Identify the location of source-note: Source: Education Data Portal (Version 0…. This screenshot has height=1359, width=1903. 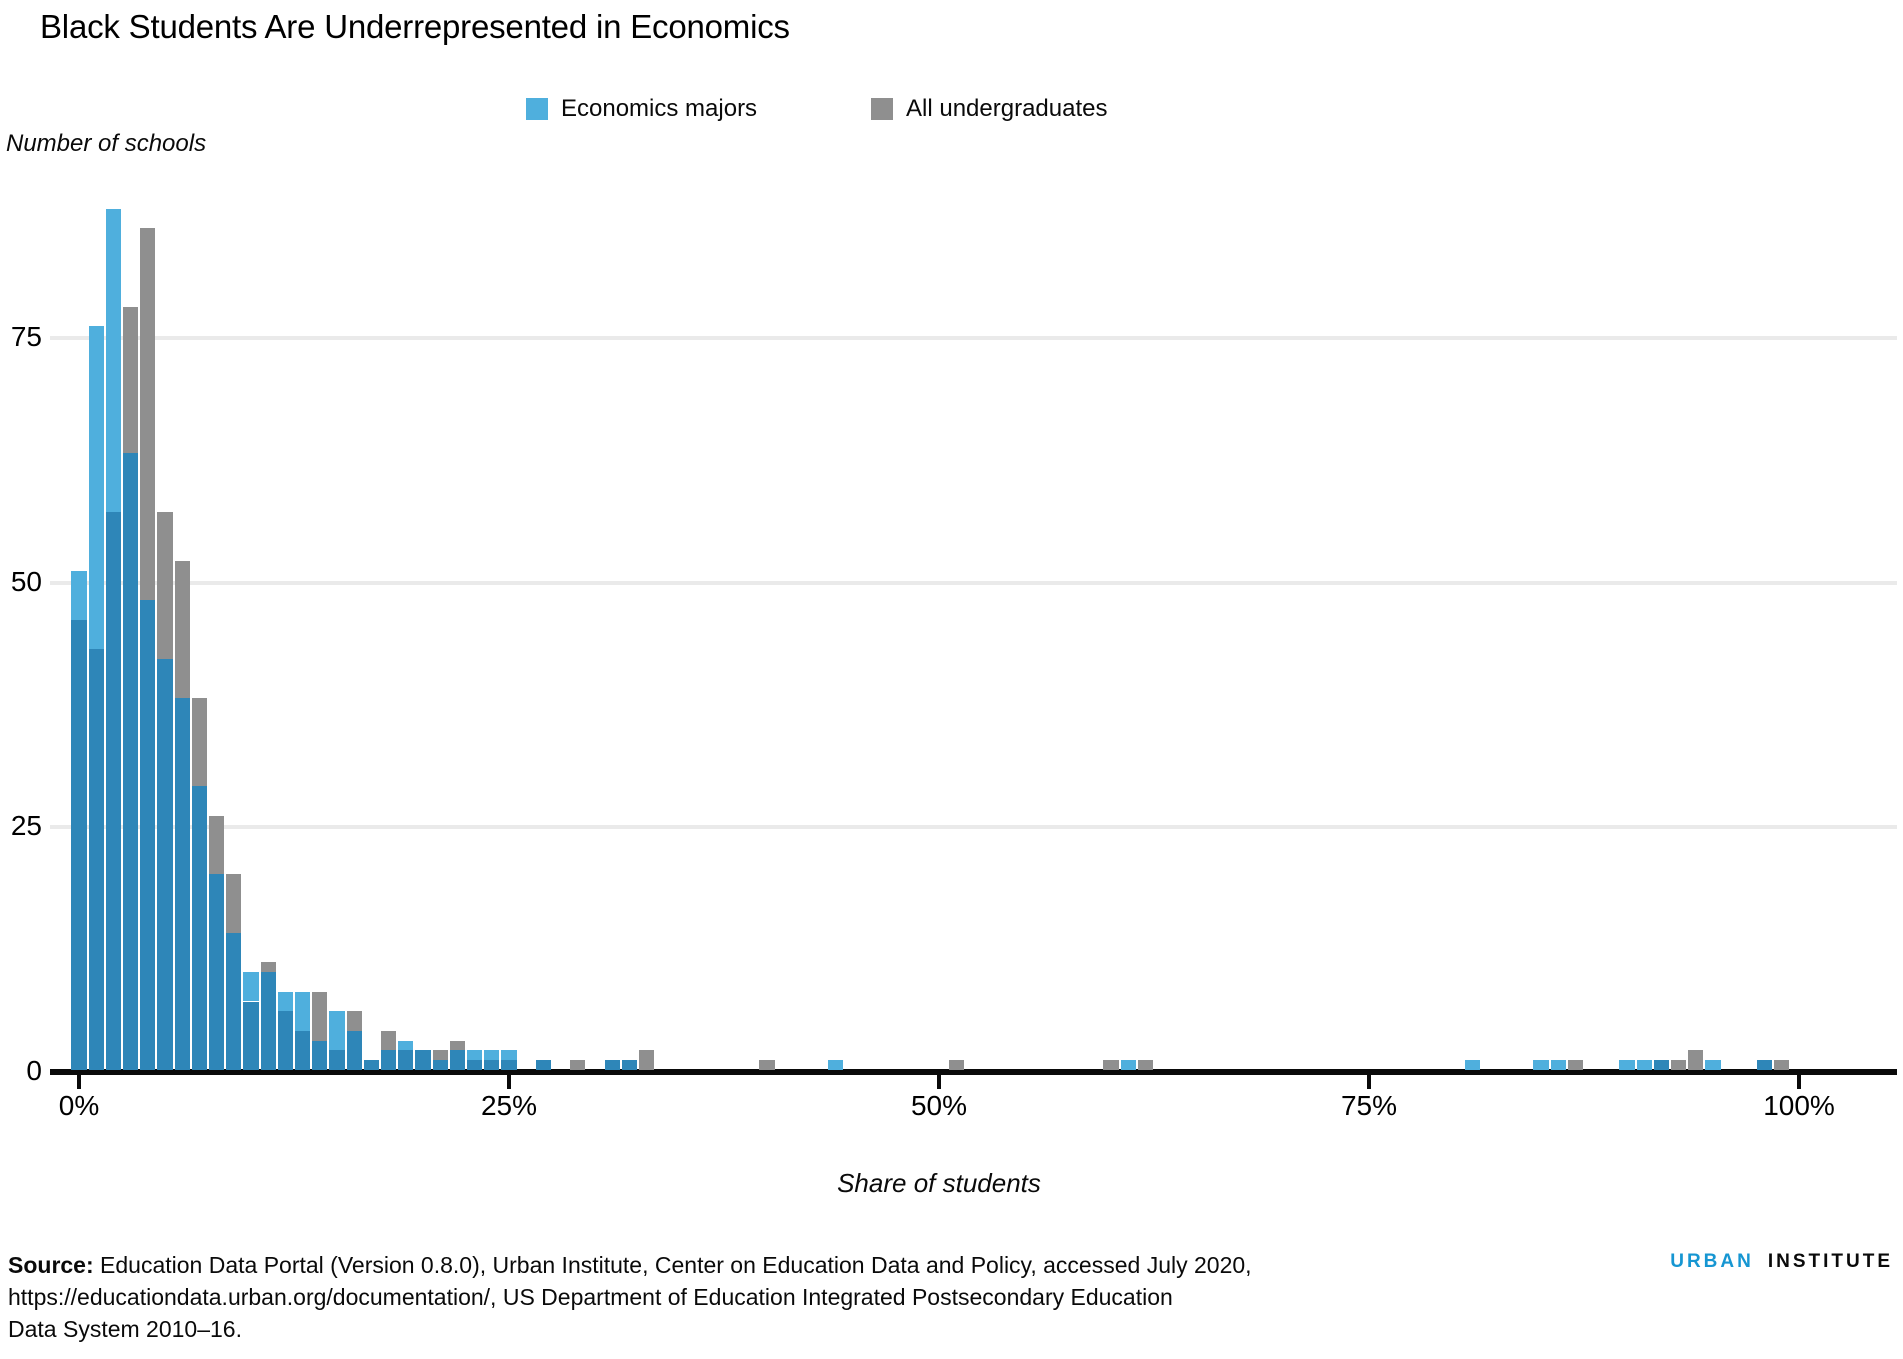
(630, 1297).